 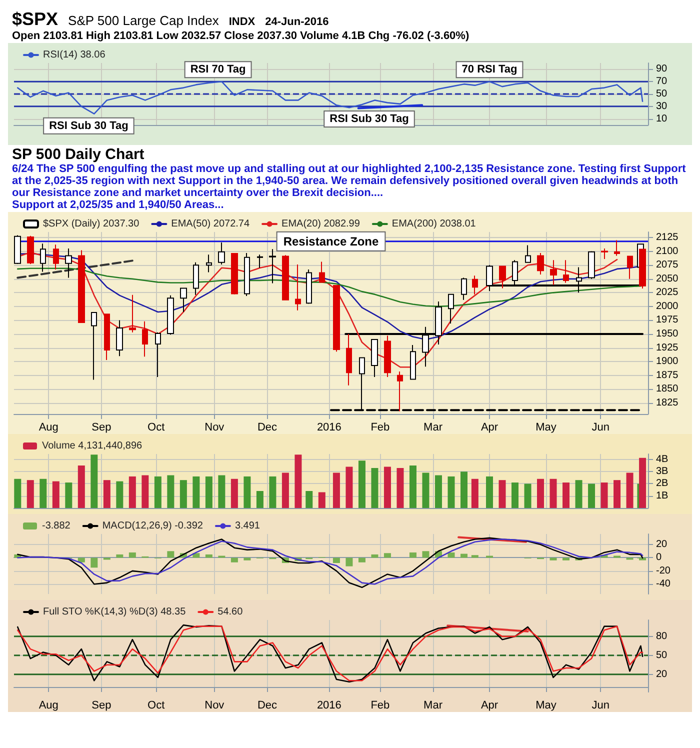 What do you see at coordinates (247, 526) in the screenshot?
I see `legend-label: 3.491` at bounding box center [247, 526].